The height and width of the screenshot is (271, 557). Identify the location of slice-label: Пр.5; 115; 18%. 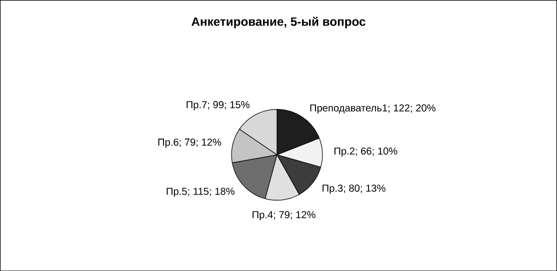
(200, 192).